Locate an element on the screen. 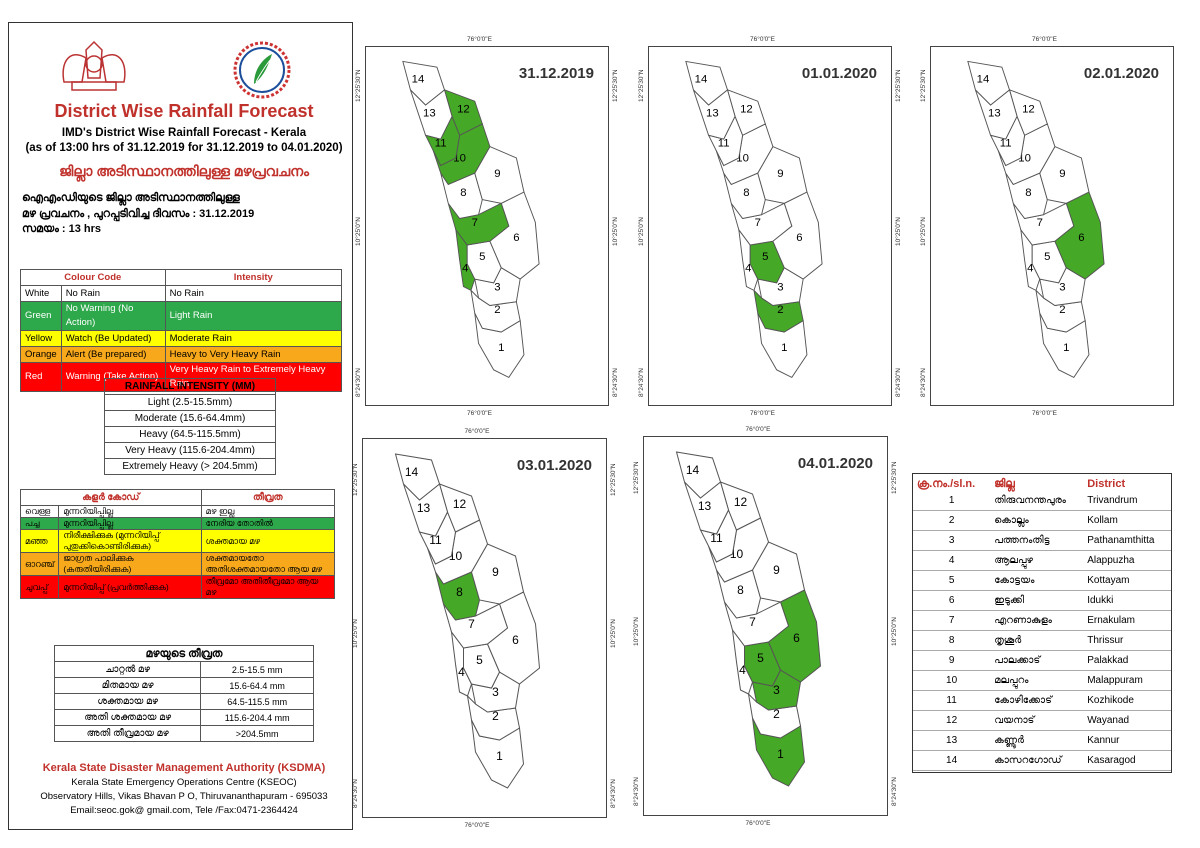  district-6-label: 6 is located at coordinates (516, 238).